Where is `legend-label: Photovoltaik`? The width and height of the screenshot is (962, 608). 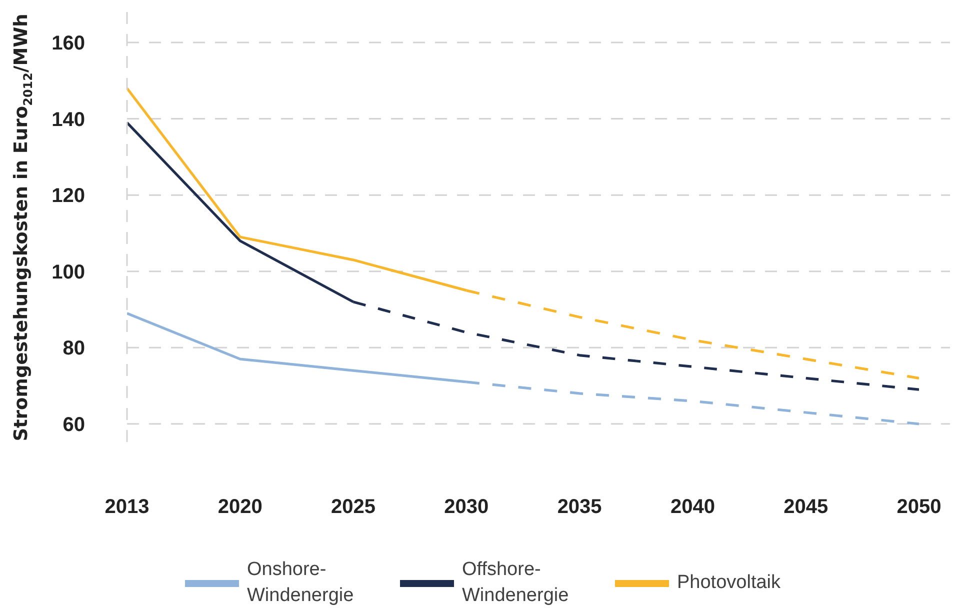 legend-label: Photovoltaik is located at coordinates (729, 583).